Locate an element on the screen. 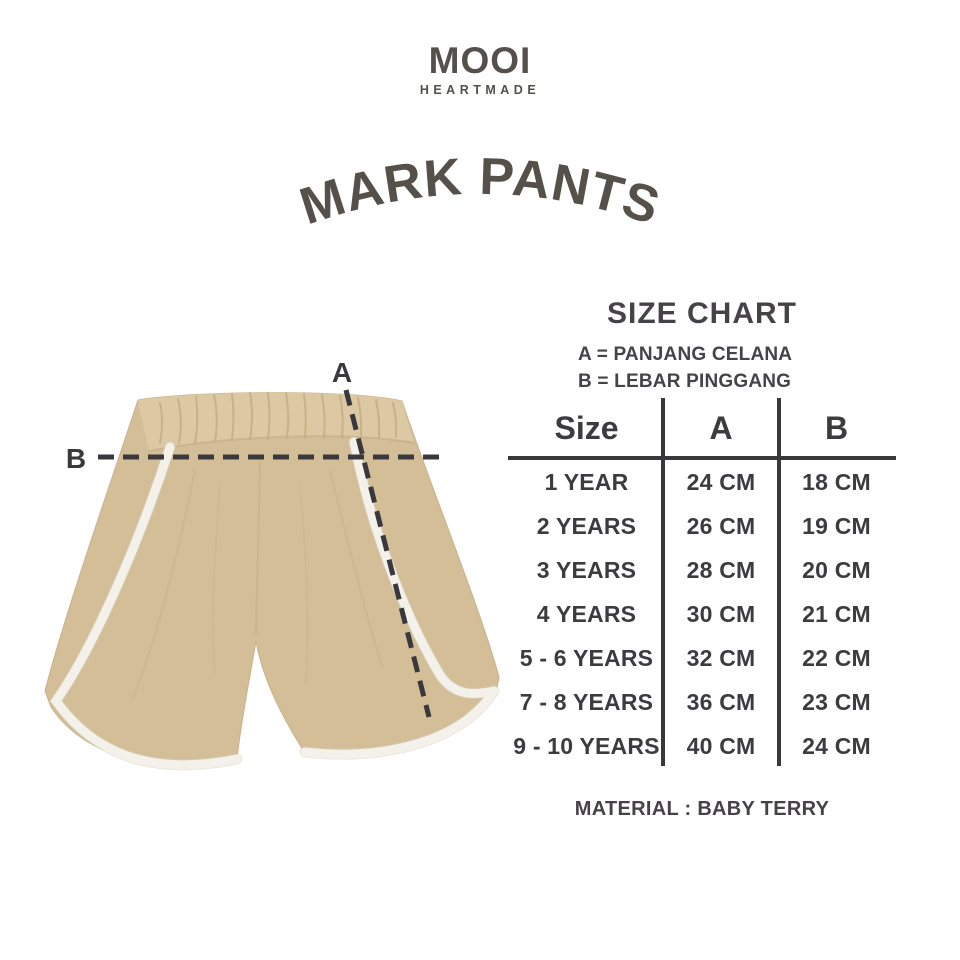 This screenshot has height=960, width=960. b-cell: 18 CM is located at coordinates (836, 481).